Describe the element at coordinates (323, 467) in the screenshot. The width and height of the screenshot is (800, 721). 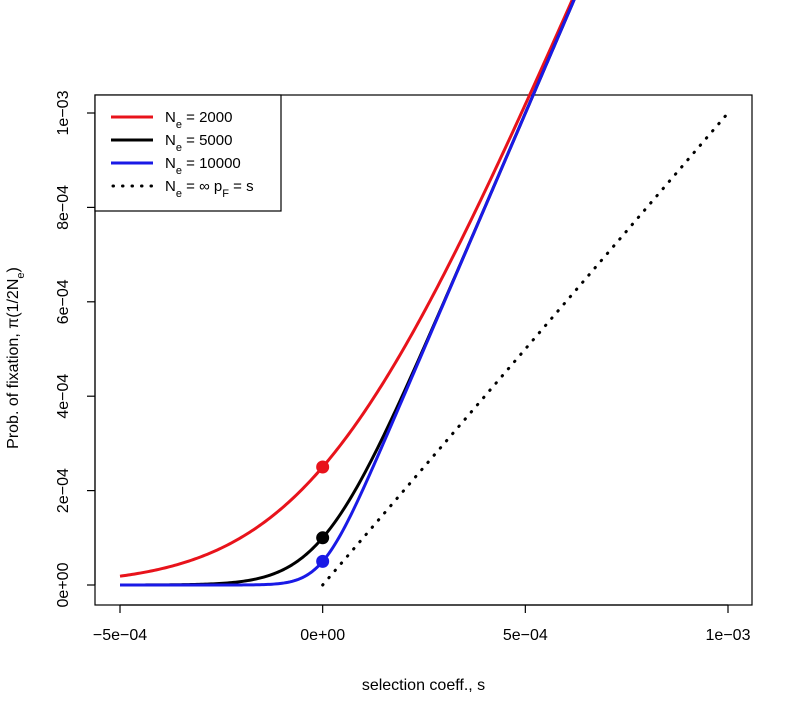
I see `neutral-point-ne-2000` at that location.